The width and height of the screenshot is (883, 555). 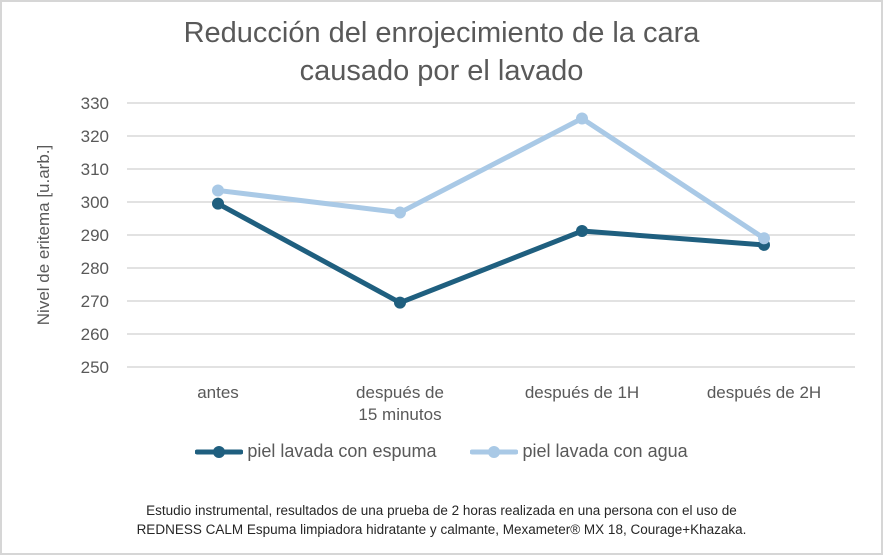 I want to click on x-tick-label: 15 minutos, so click(x=399, y=414).